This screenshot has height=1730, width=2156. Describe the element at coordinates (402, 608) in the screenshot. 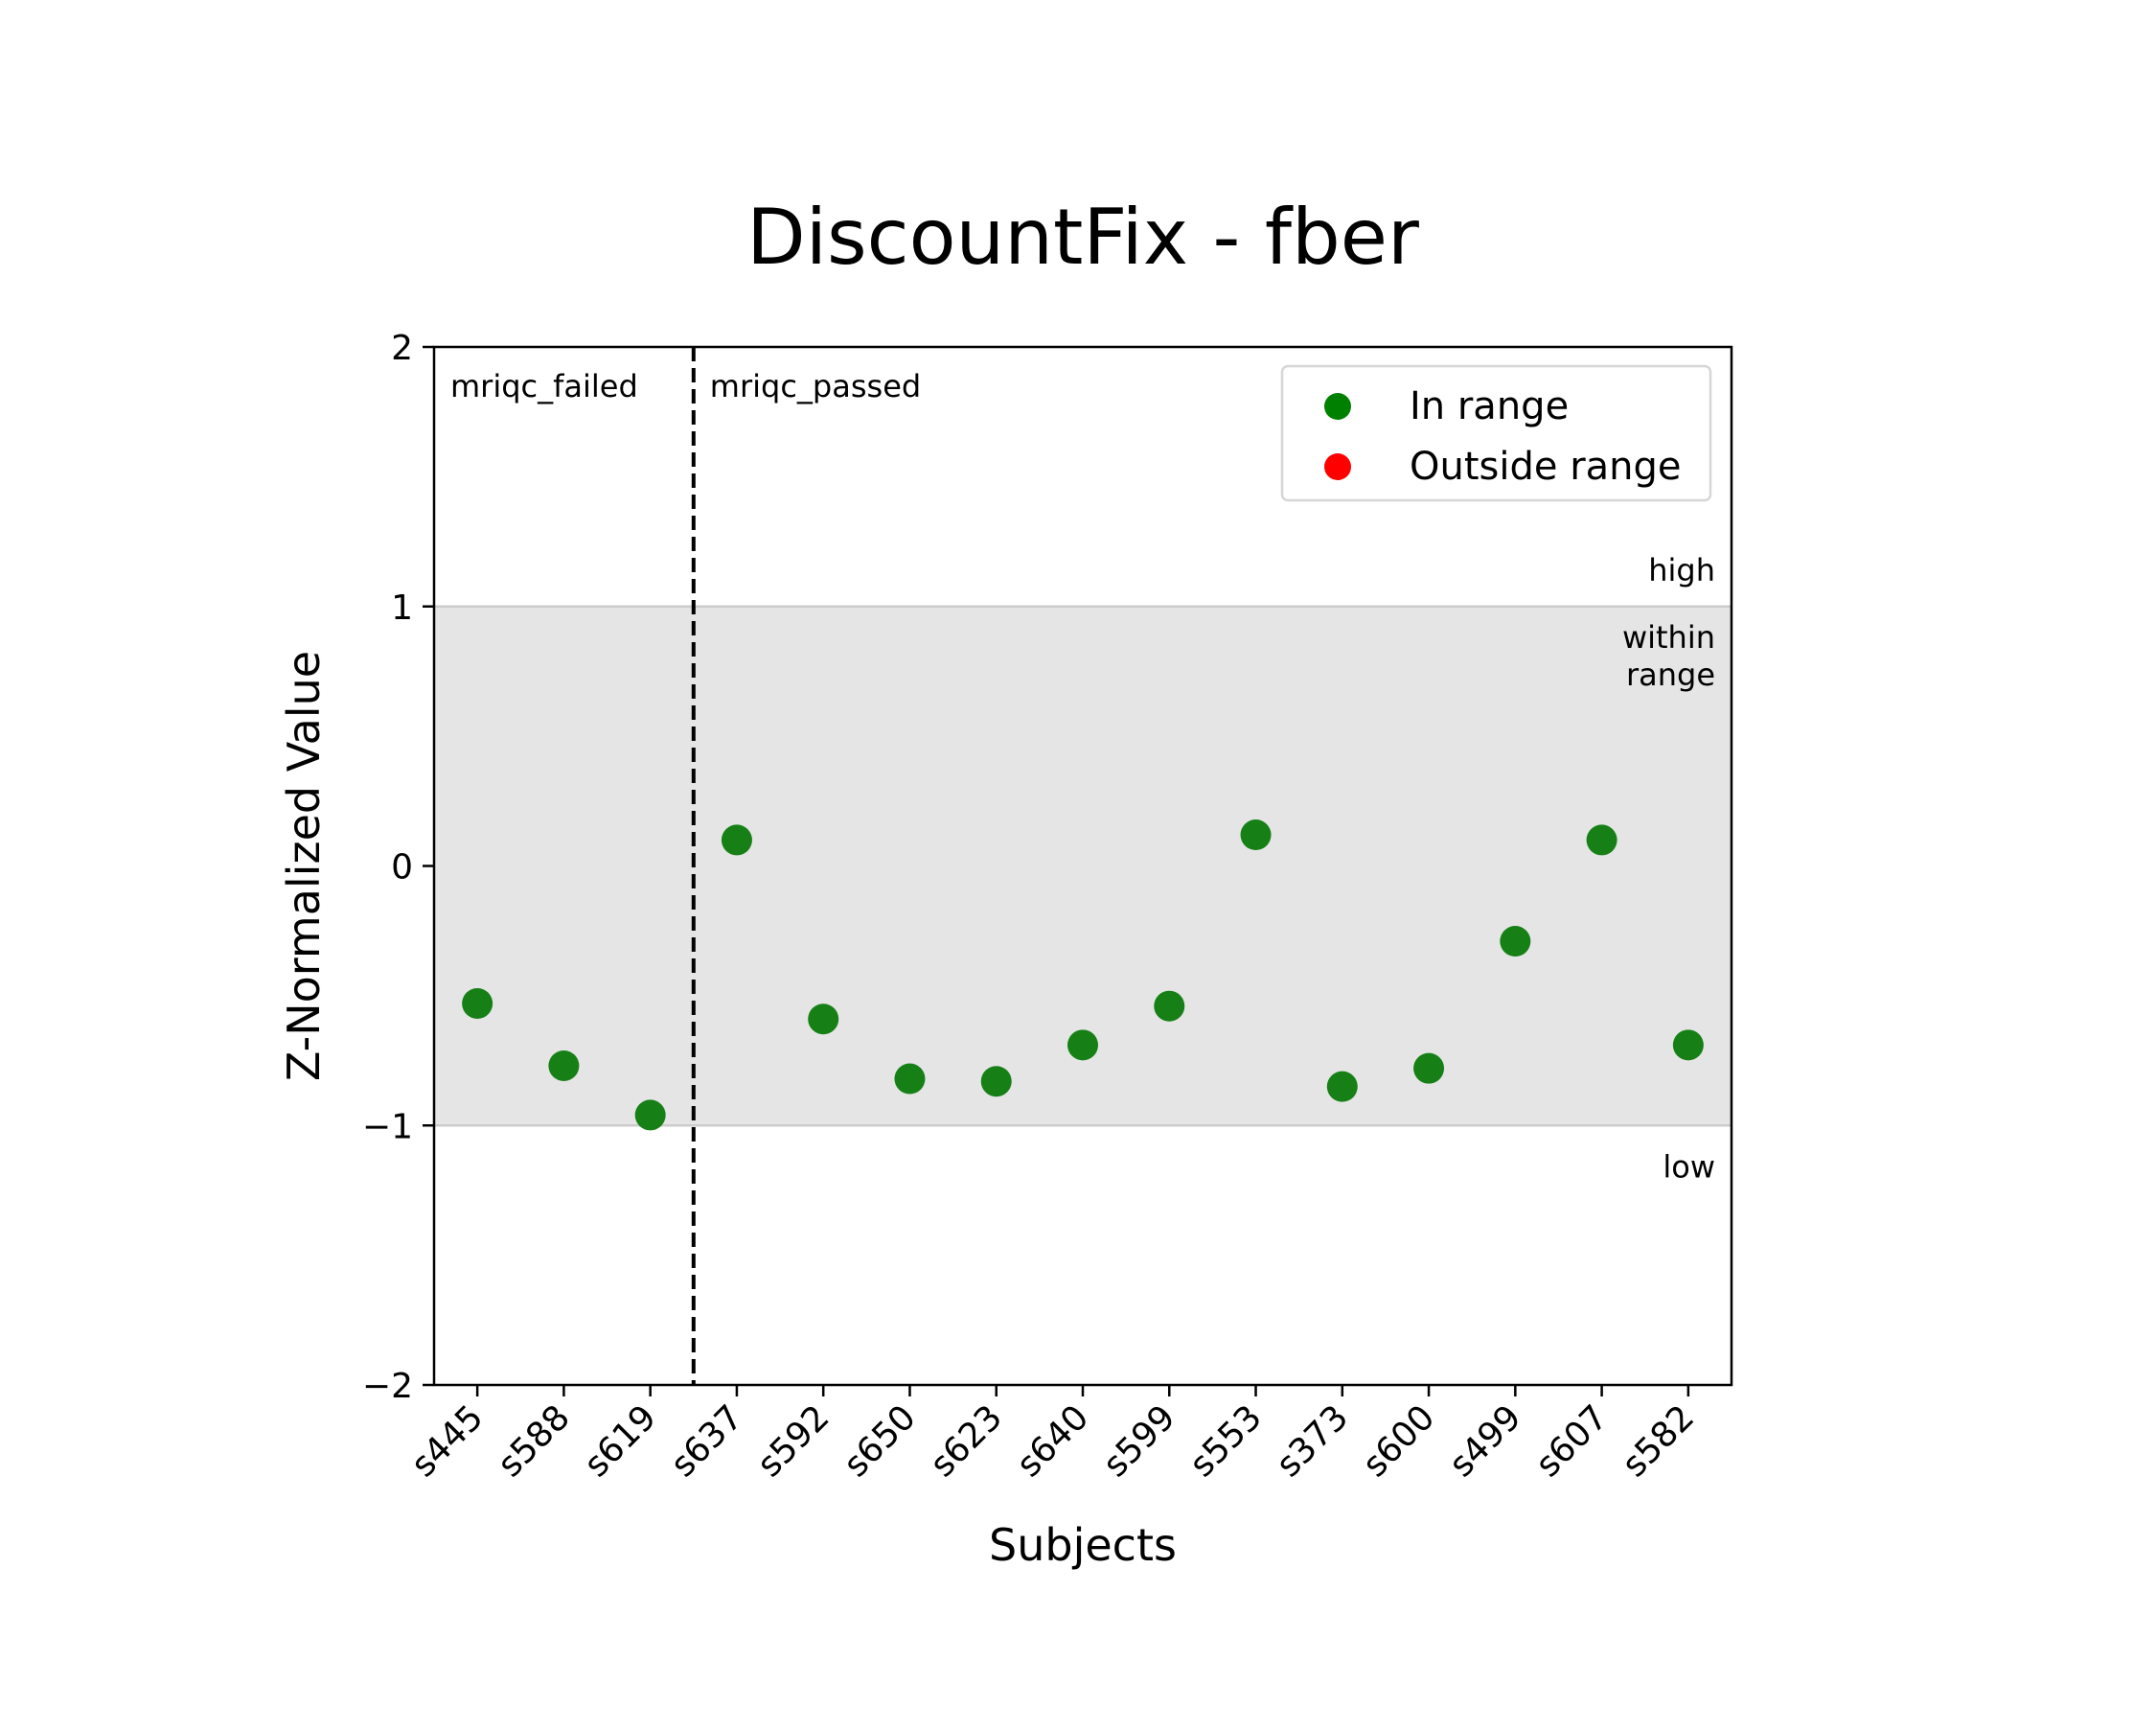

I see `y-tick-label: 1` at that location.